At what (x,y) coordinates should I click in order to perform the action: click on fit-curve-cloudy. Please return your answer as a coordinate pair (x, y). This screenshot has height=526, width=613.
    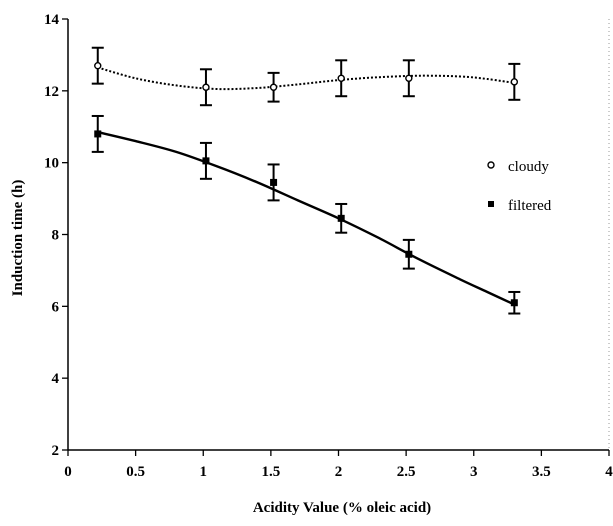
    Looking at the image, I should click on (306, 78).